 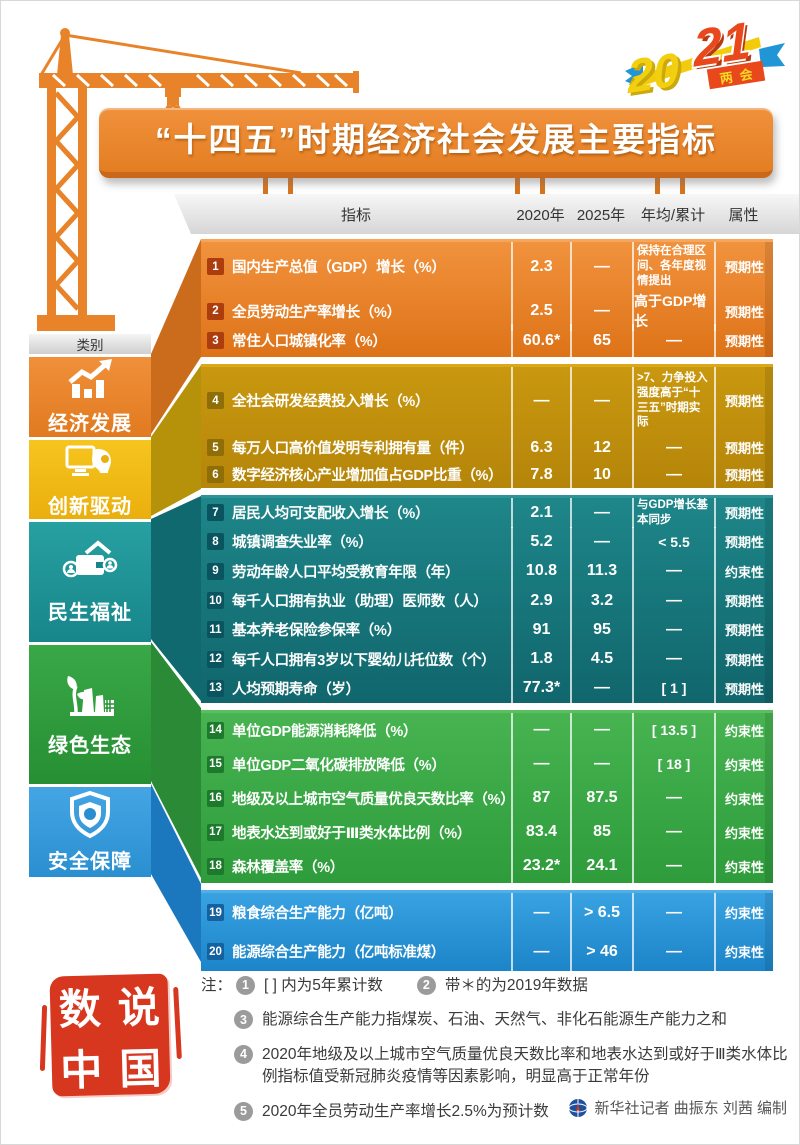 What do you see at coordinates (215, 542) in the screenshot?
I see `row-number-badge: 8` at bounding box center [215, 542].